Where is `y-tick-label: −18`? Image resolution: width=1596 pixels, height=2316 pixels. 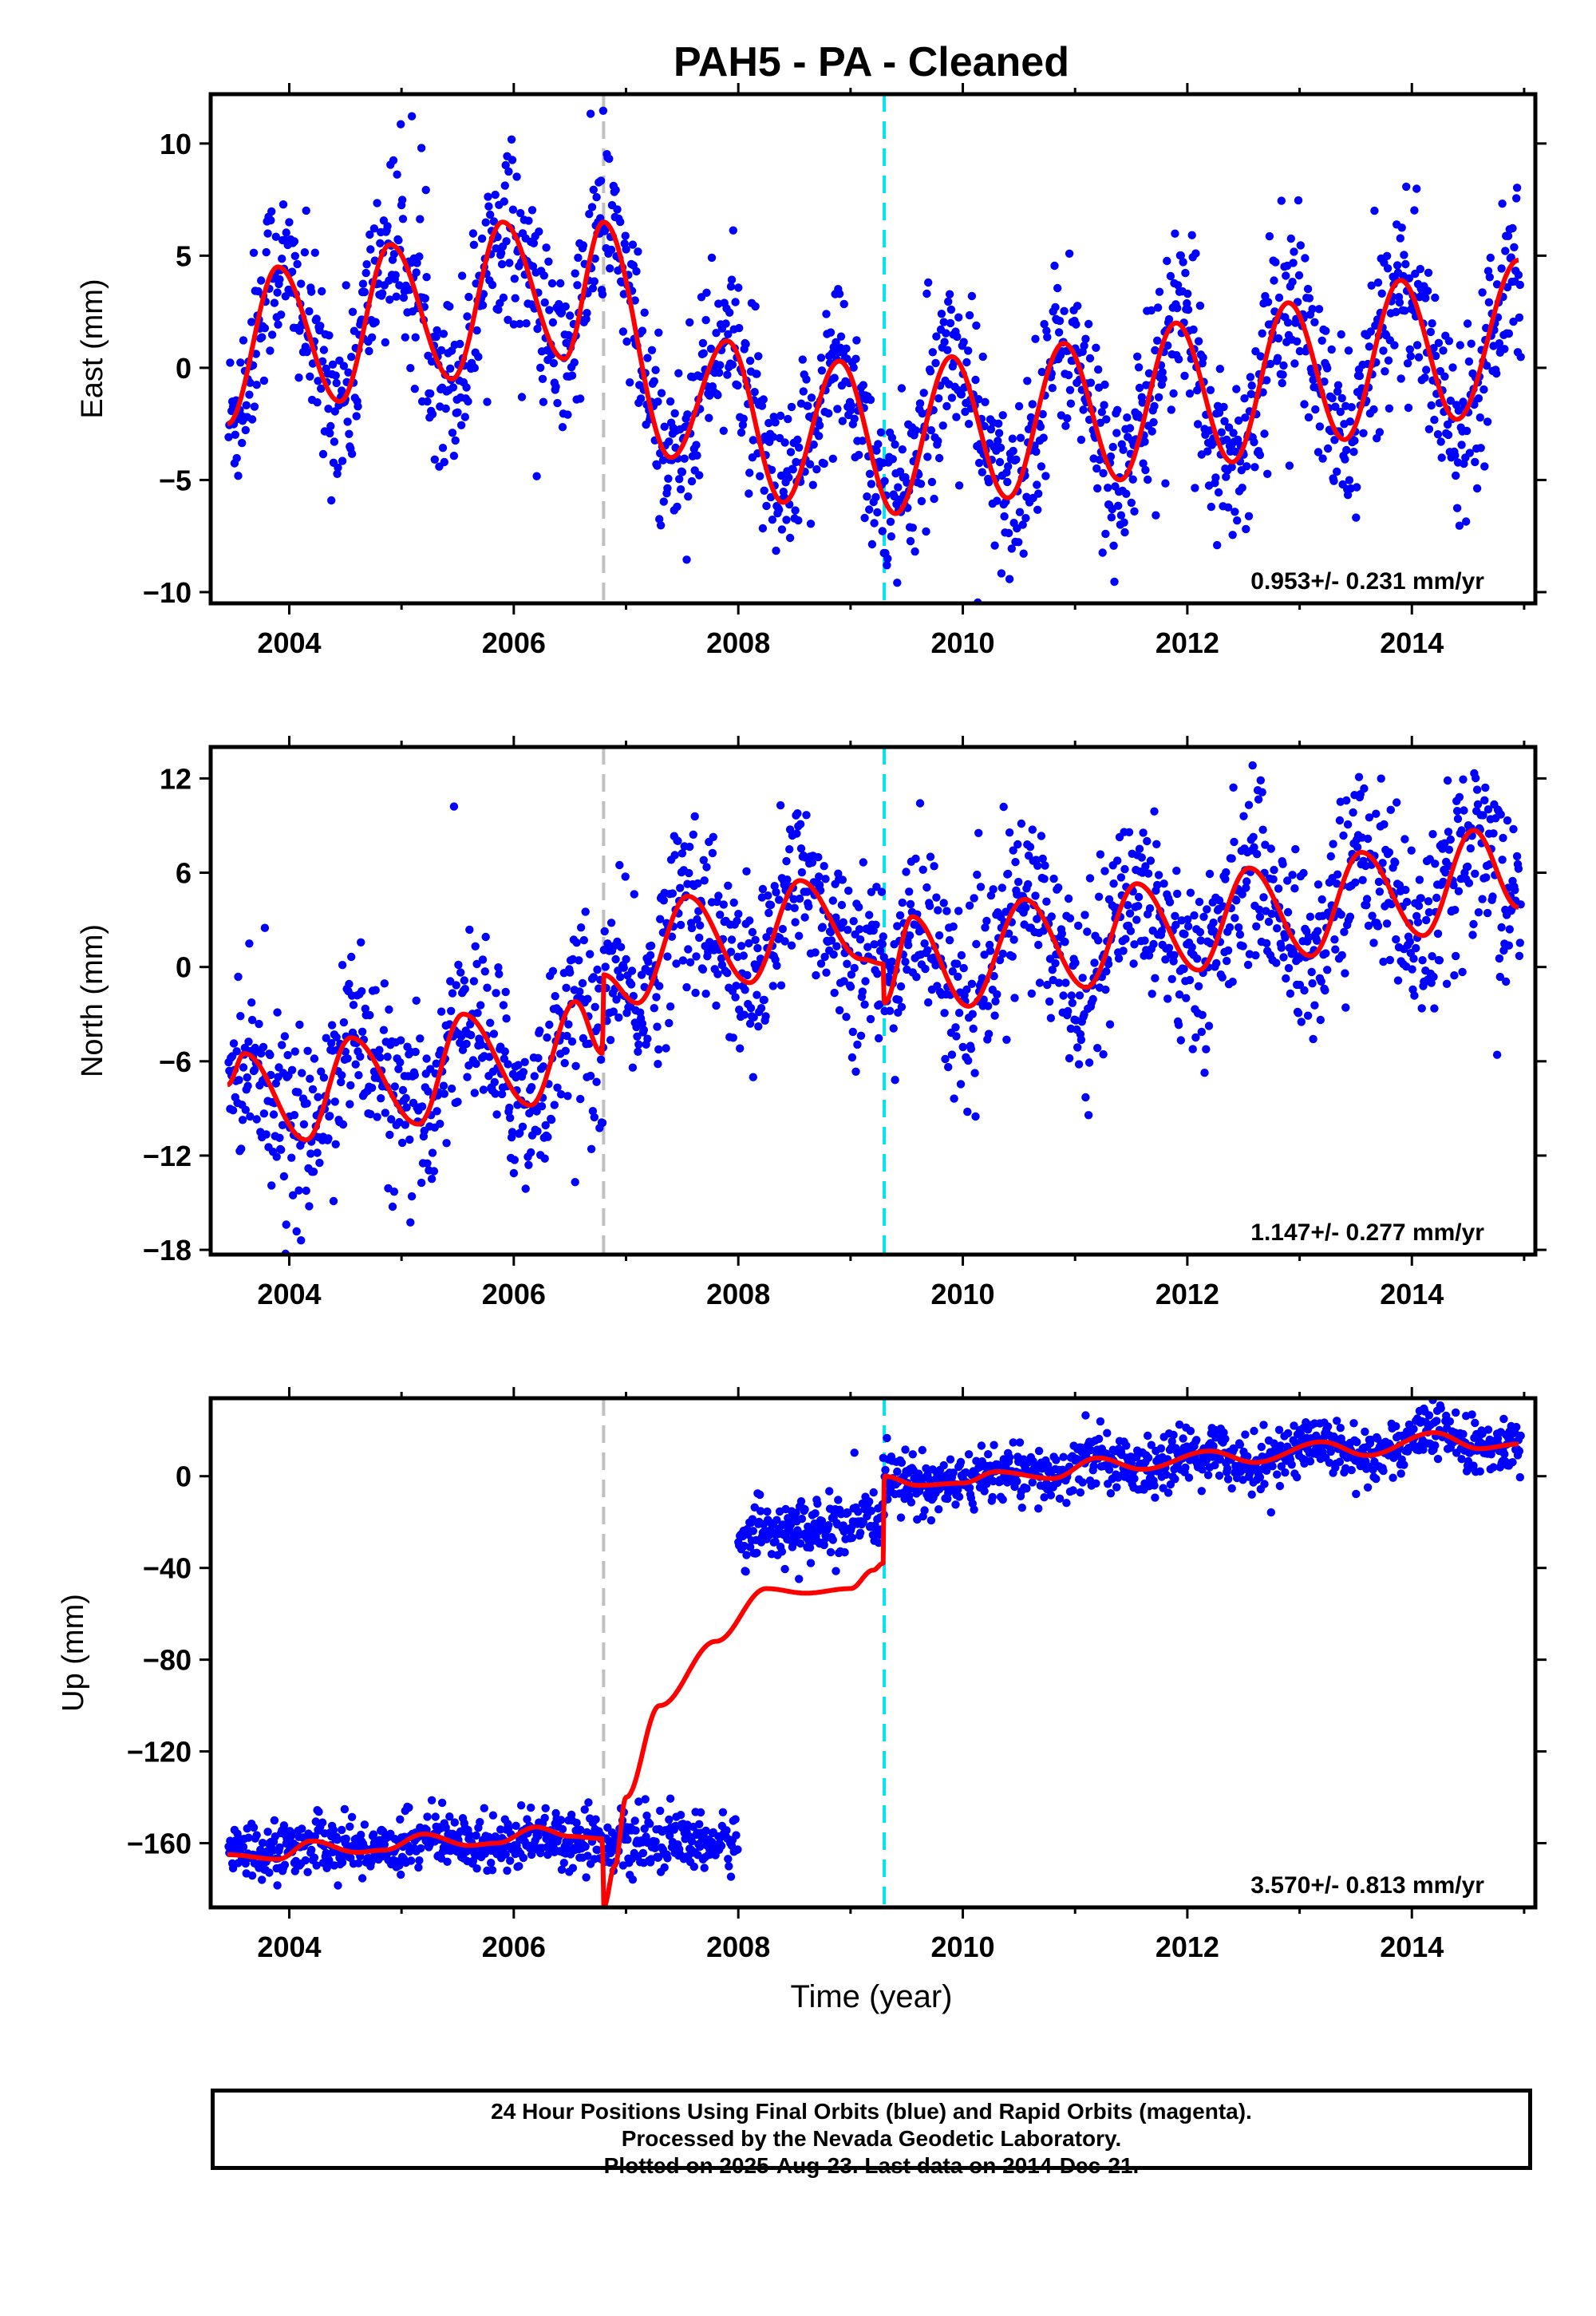
y-tick-label: −18 is located at coordinates (167, 1250).